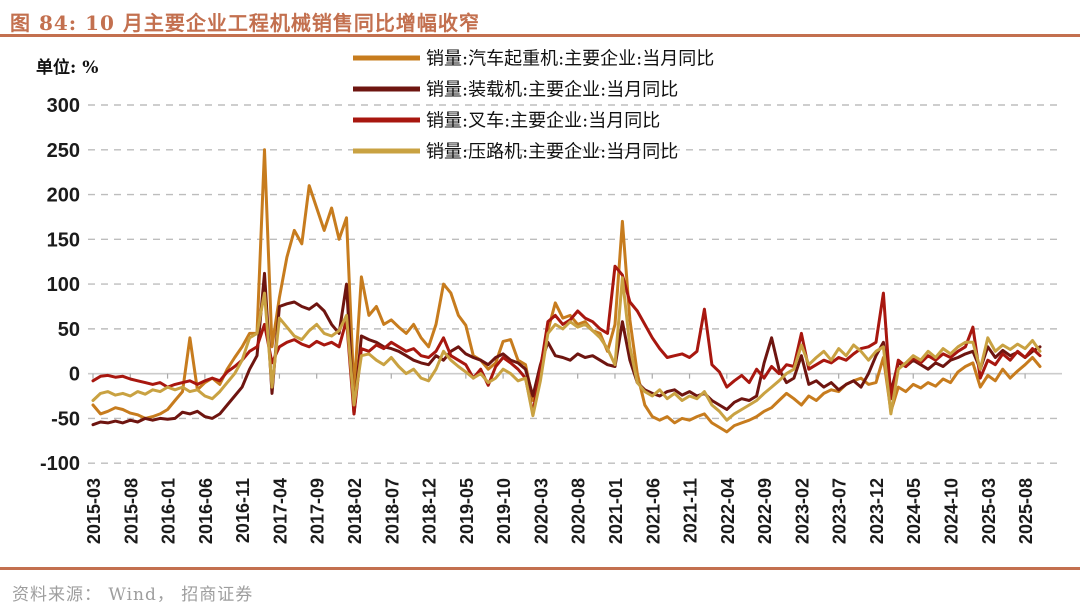 Image resolution: width=1080 pixels, height=616 pixels. Describe the element at coordinates (318, 511) in the screenshot. I see `x-tick-label: 2017-09` at that location.